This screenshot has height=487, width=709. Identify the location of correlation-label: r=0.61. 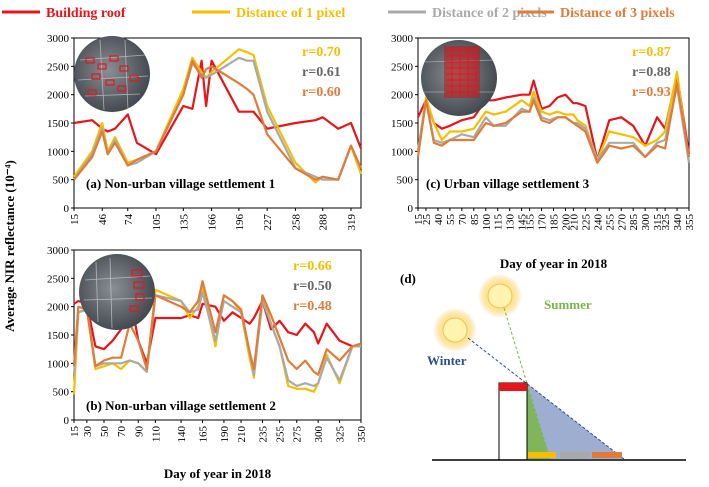
(321, 72).